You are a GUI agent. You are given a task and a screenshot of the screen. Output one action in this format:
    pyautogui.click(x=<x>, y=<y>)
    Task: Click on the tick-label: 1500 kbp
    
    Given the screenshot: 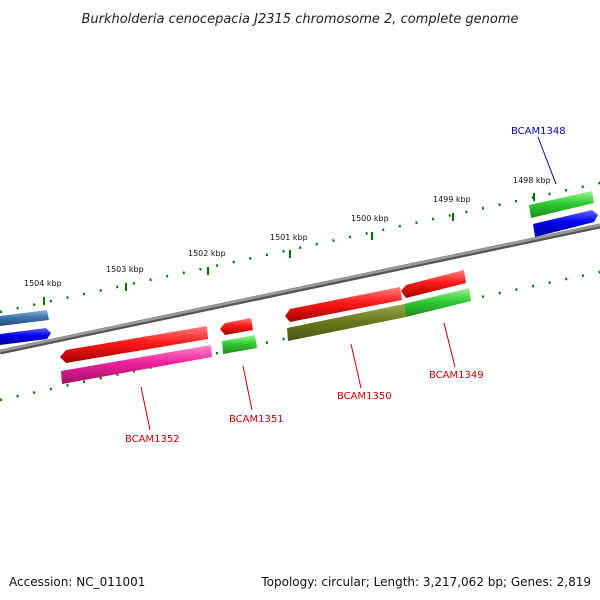 What is the action you would take?
    pyautogui.click(x=370, y=218)
    